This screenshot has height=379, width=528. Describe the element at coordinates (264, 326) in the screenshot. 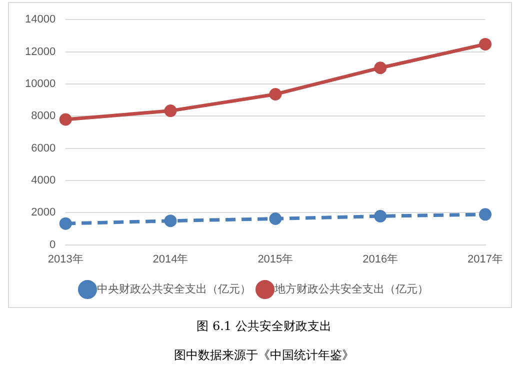

I see `caption: 图 6.1 公共安全财政支出` at that location.